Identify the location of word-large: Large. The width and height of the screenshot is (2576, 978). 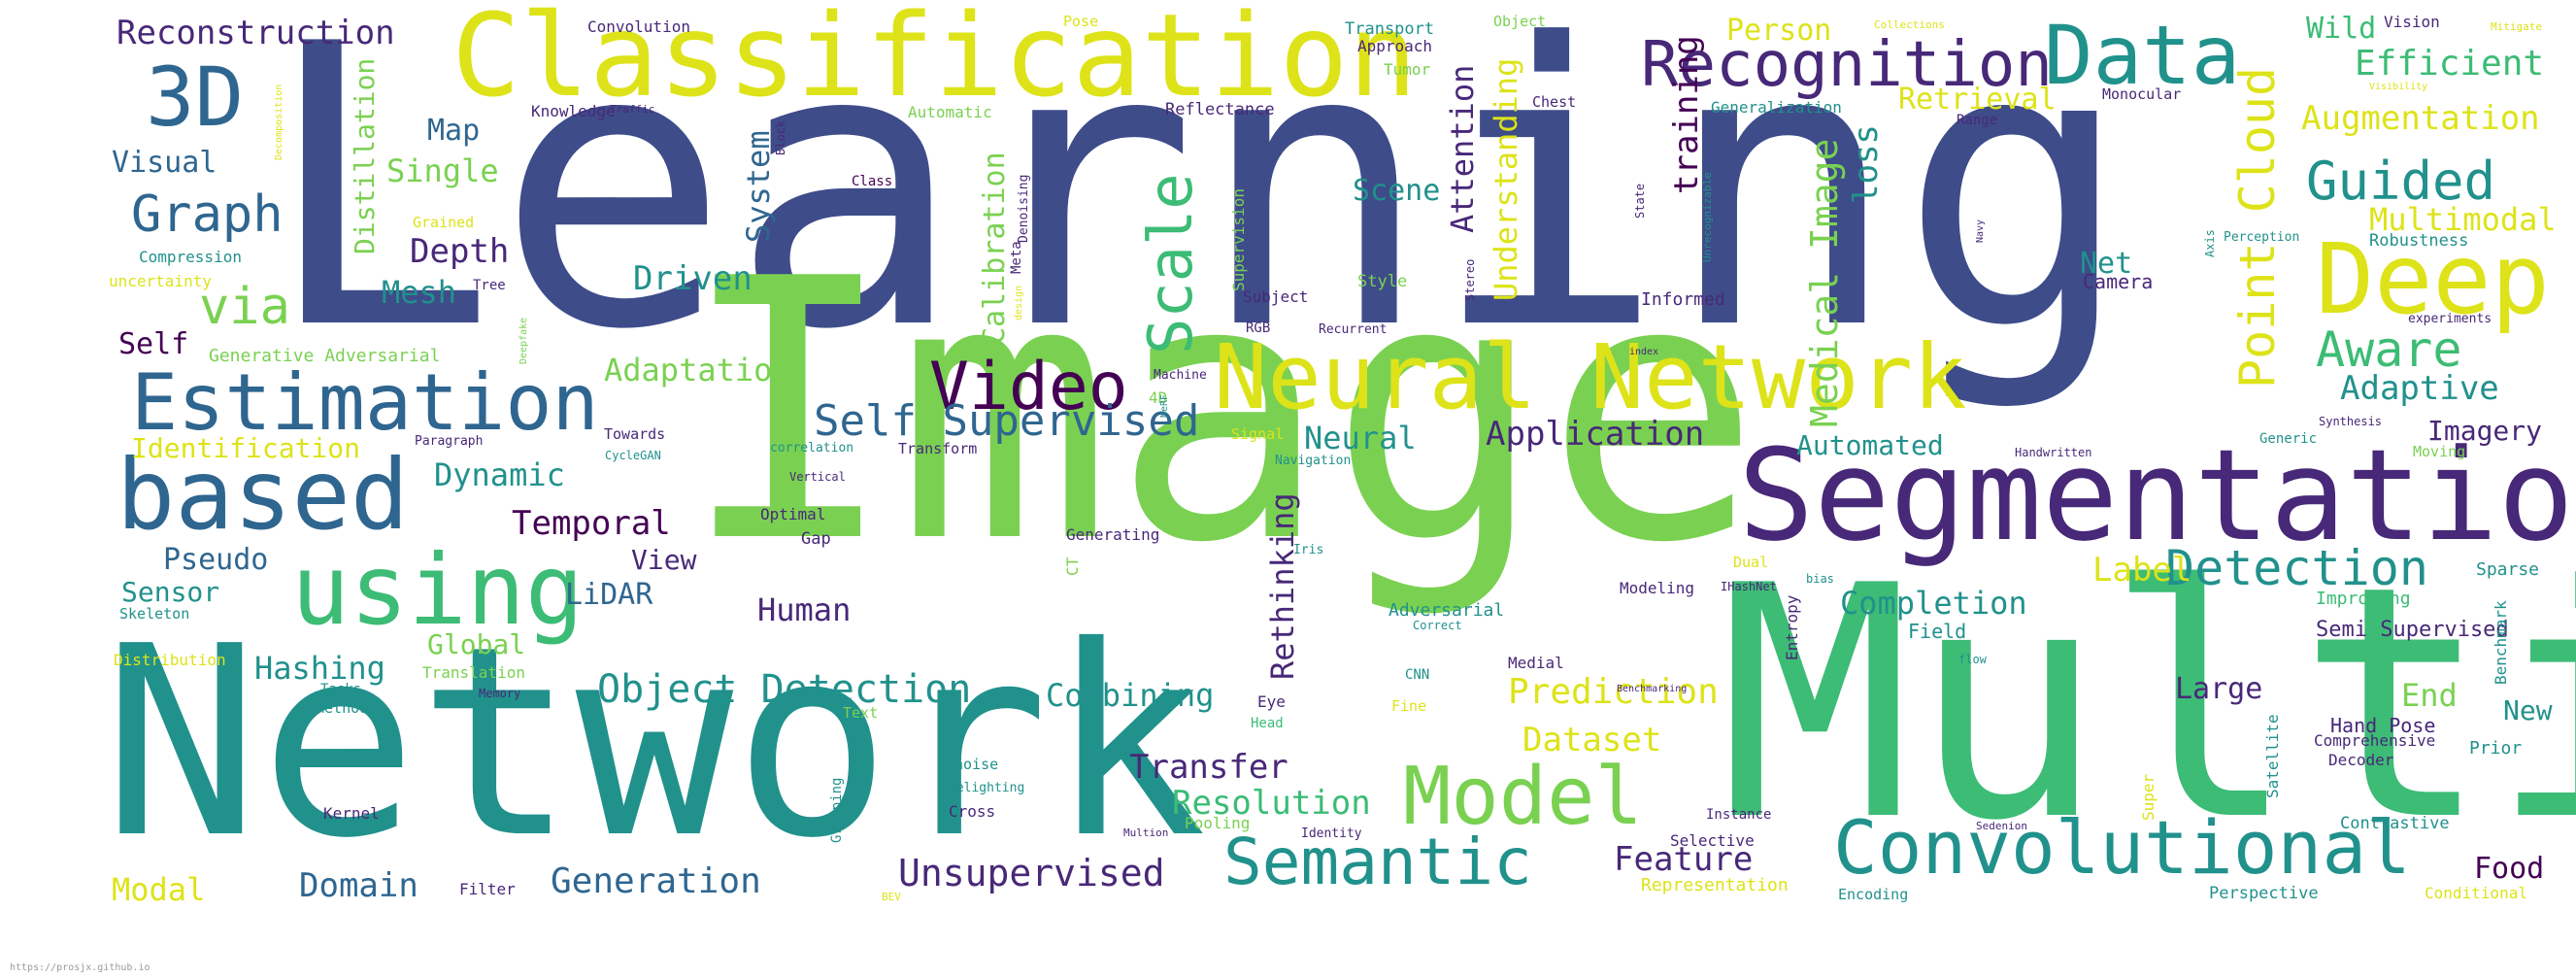
(2219, 689).